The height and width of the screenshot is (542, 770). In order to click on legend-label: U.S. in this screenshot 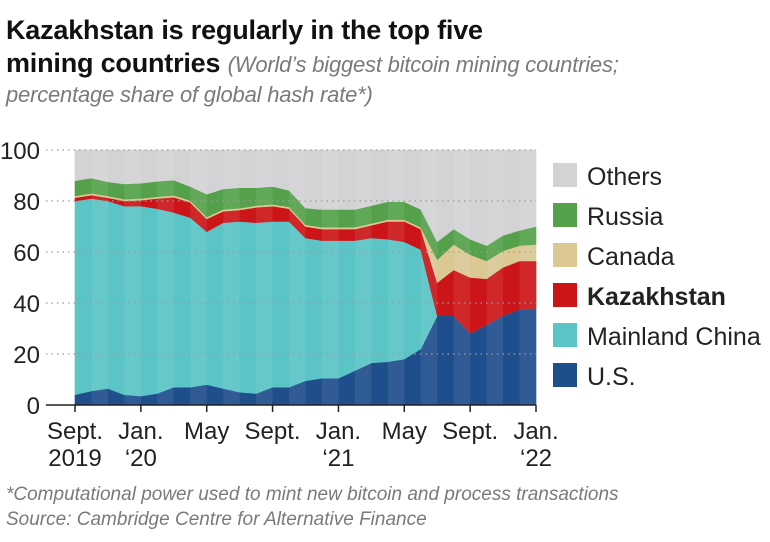, I will do `click(611, 377)`.